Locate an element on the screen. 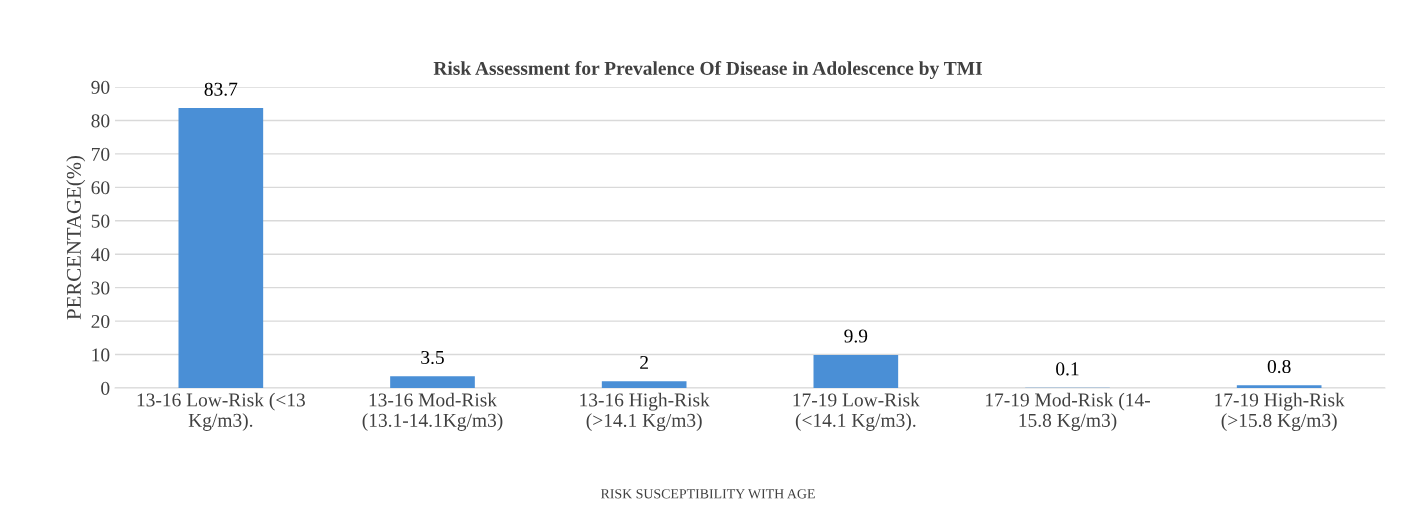 The width and height of the screenshot is (1416, 515). y-tick-label: 80 is located at coordinates (100, 121).